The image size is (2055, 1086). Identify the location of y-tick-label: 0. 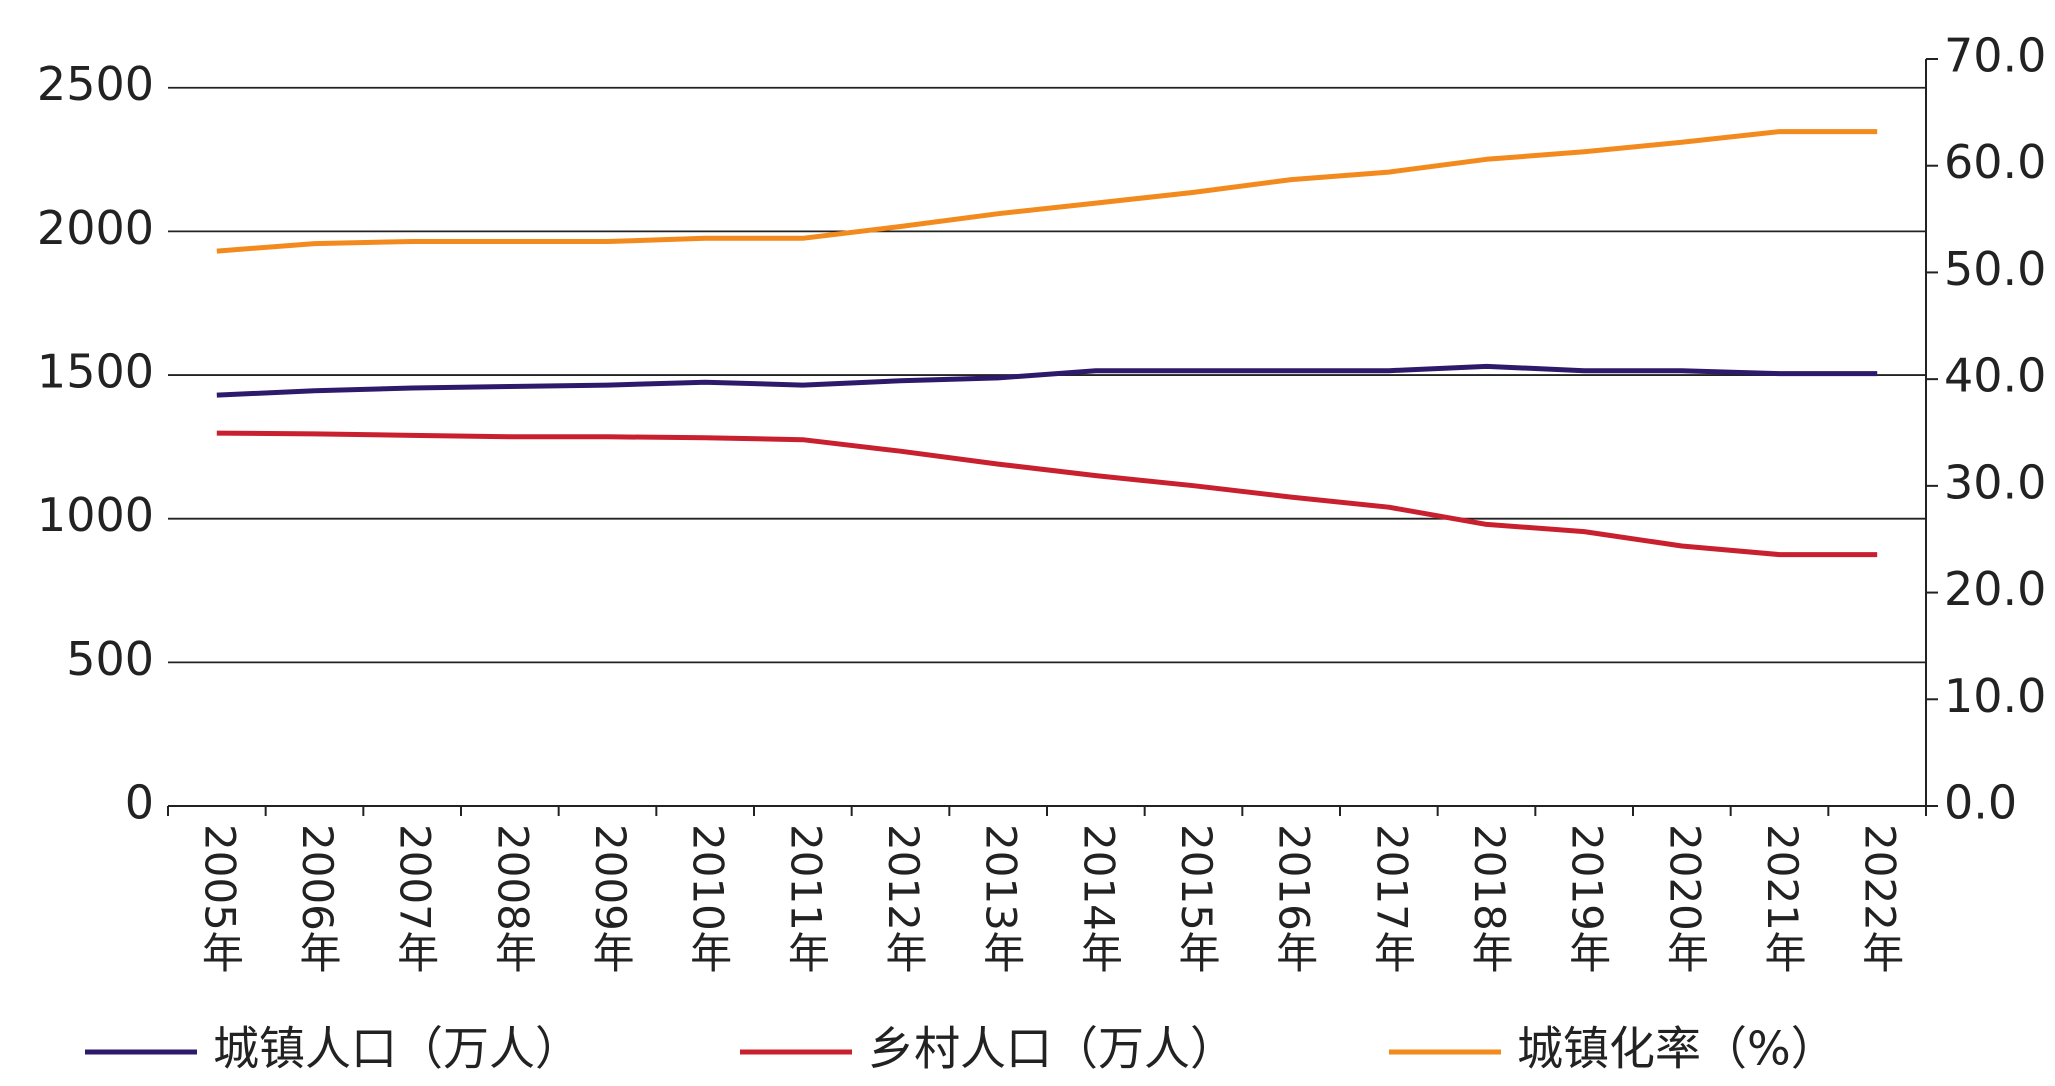
(139, 803).